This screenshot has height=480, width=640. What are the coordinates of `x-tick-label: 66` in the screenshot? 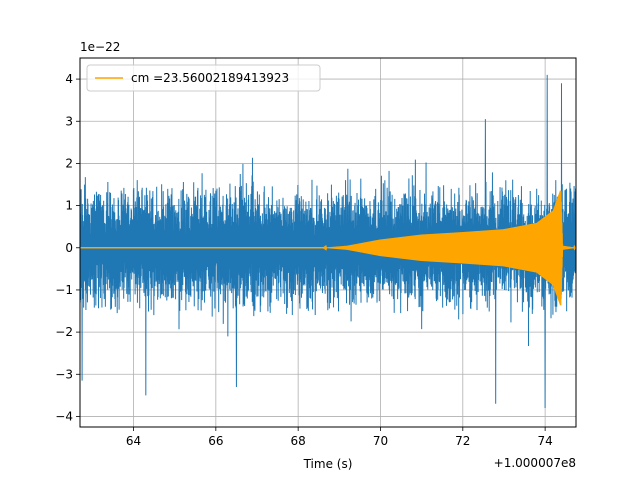 It's located at (215, 441).